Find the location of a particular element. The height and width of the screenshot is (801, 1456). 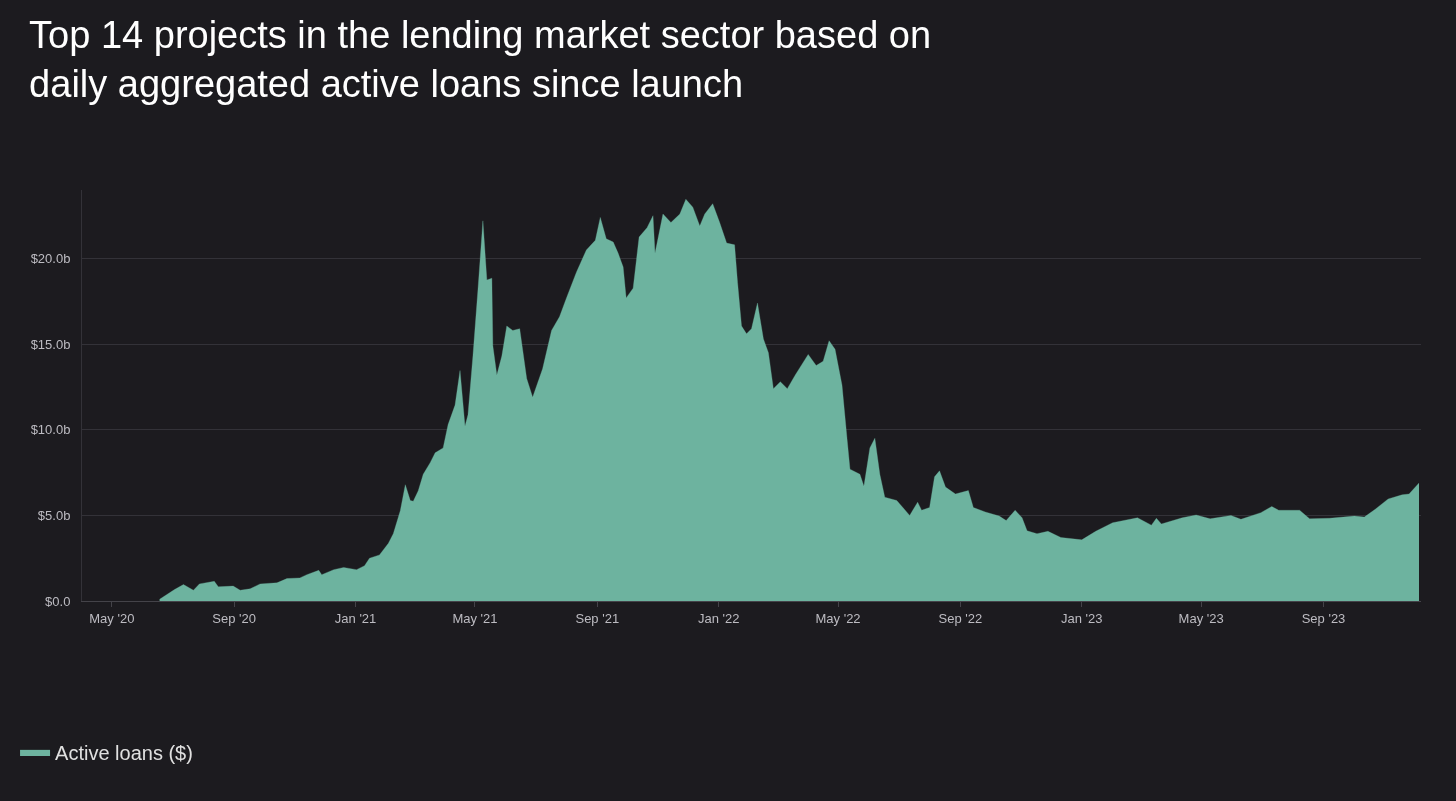

y-tick-label: $10.0b is located at coordinates (50, 430).